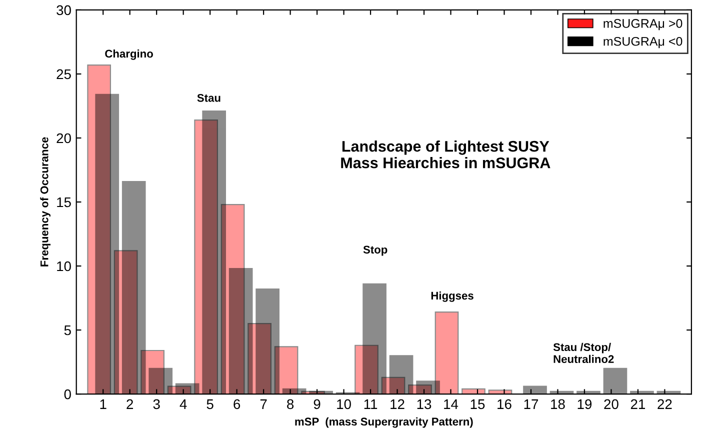 This screenshot has height=433, width=707. I want to click on x-tick-label: 21, so click(638, 404).